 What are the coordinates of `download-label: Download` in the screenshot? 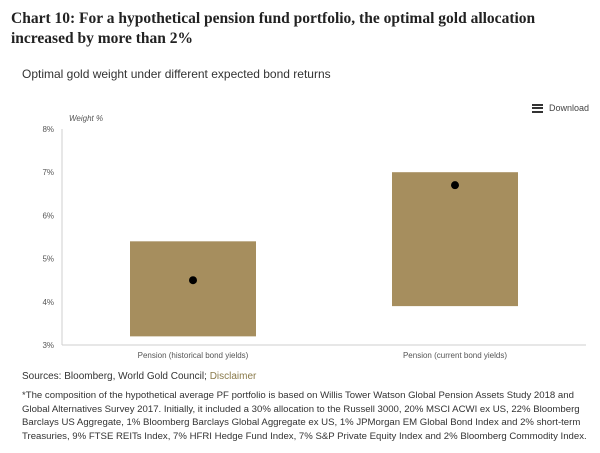 It's located at (569, 108).